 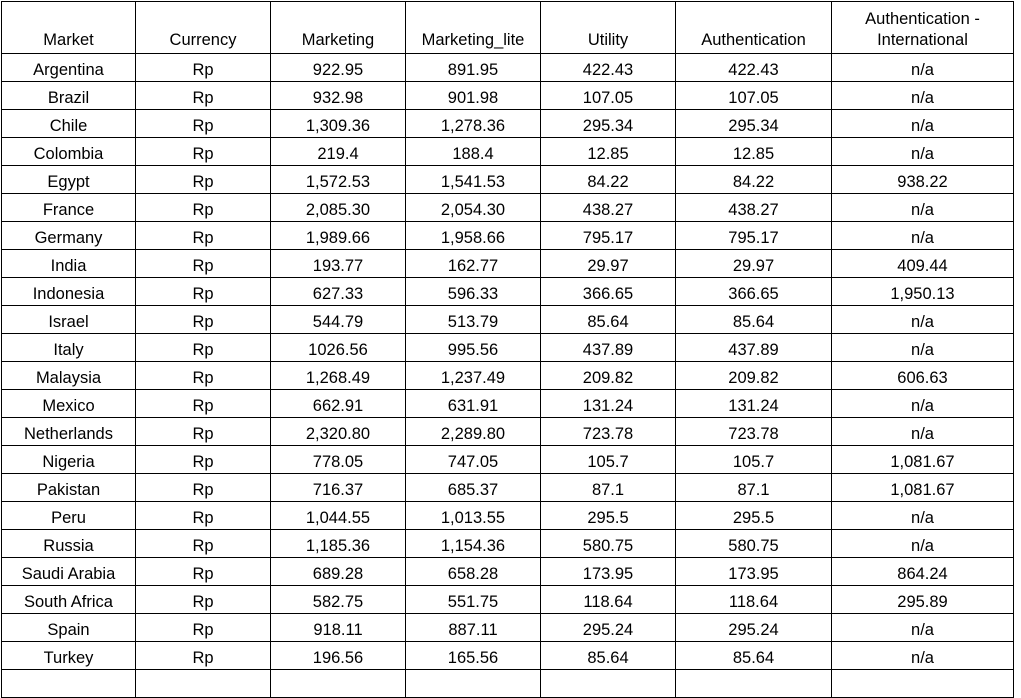 I want to click on cell-marketing: 2,320.80, so click(x=338, y=431).